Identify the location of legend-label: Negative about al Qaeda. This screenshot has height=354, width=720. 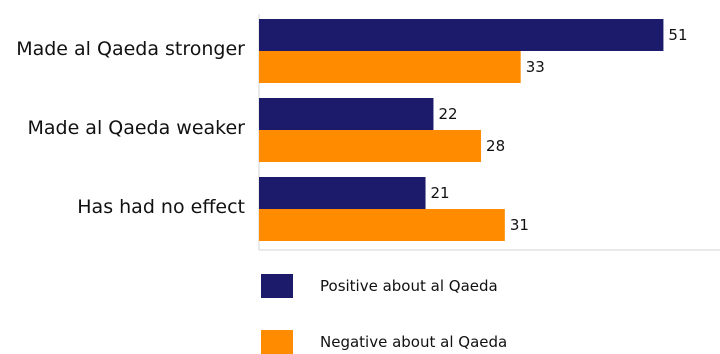
(413, 342).